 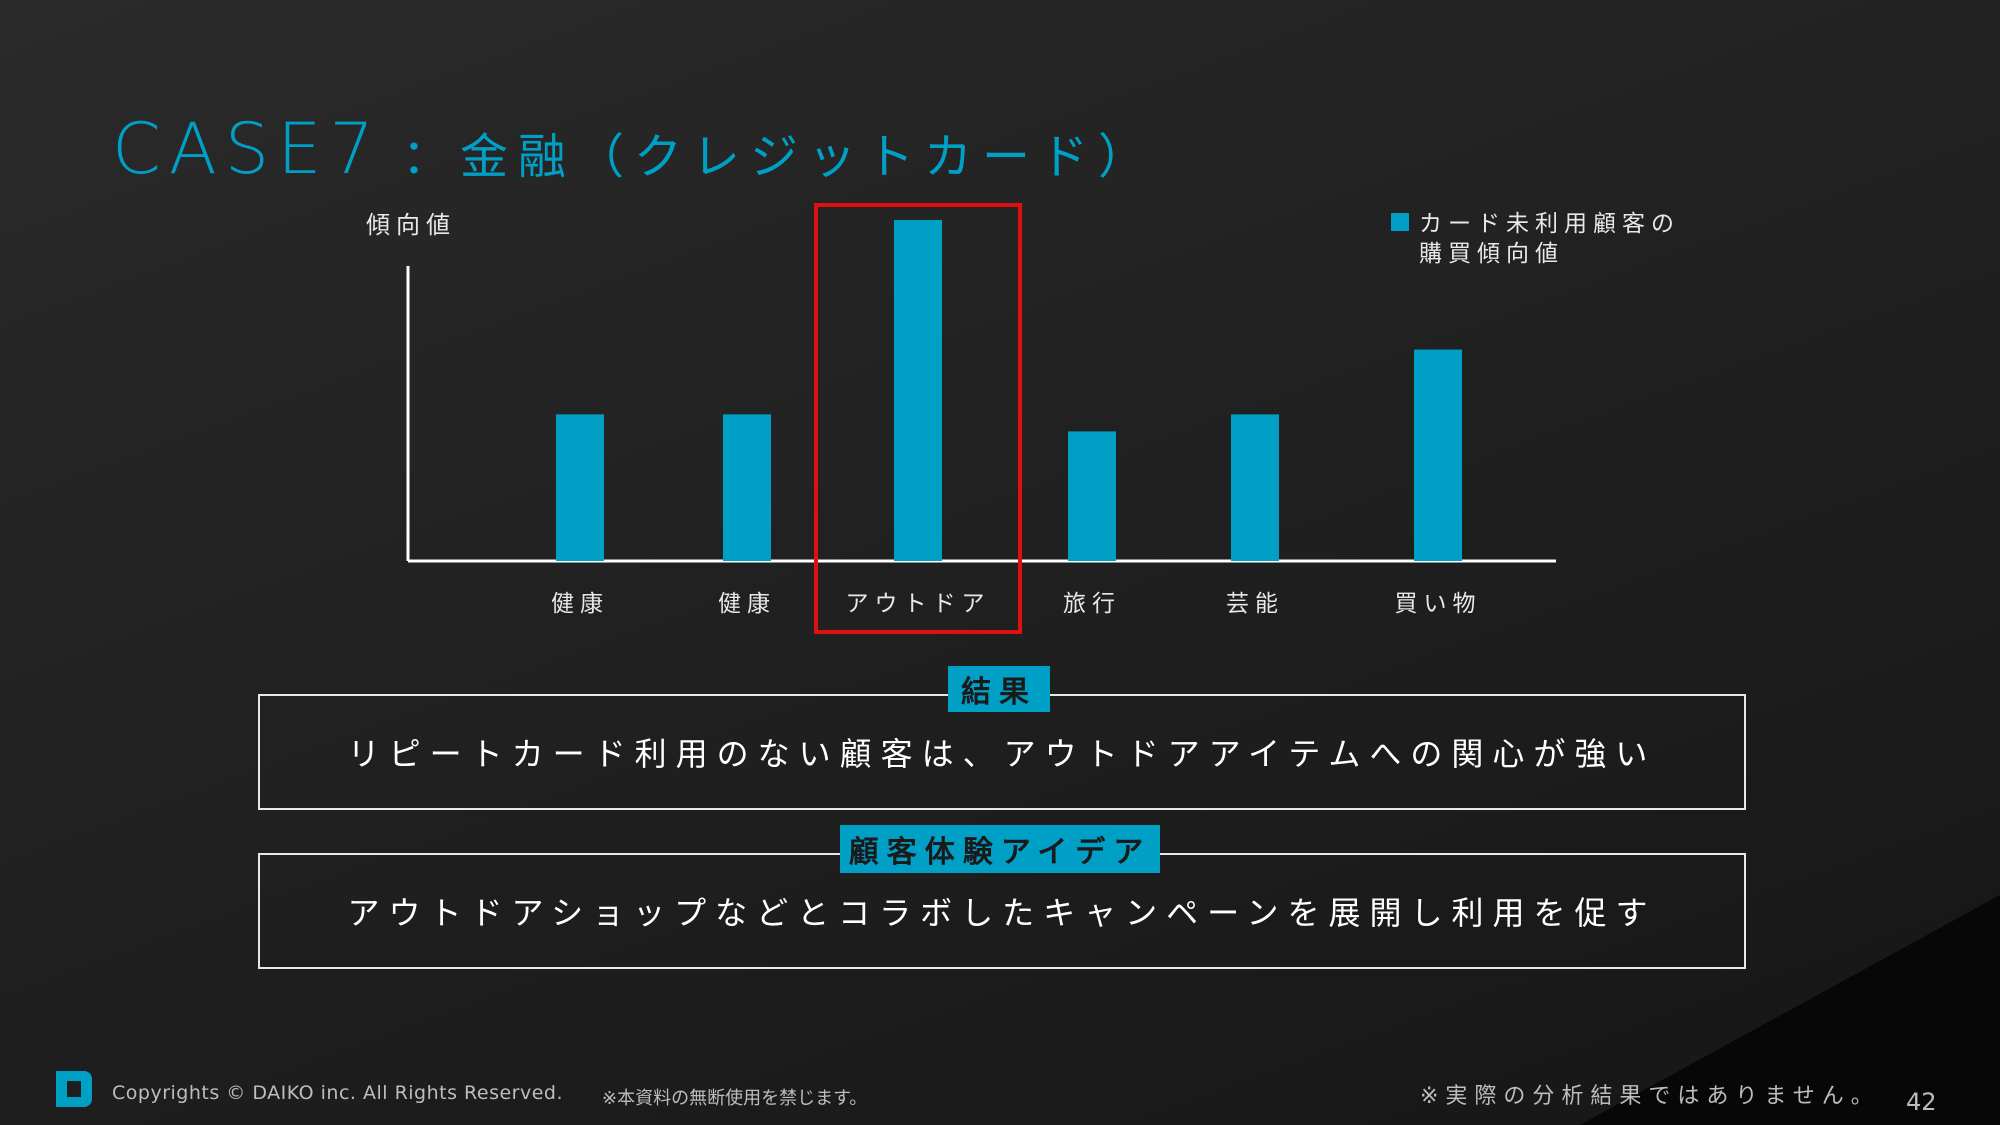 I want to click on slide-title: CASE7 ：金融（クレジットカード）, so click(x=634, y=149).